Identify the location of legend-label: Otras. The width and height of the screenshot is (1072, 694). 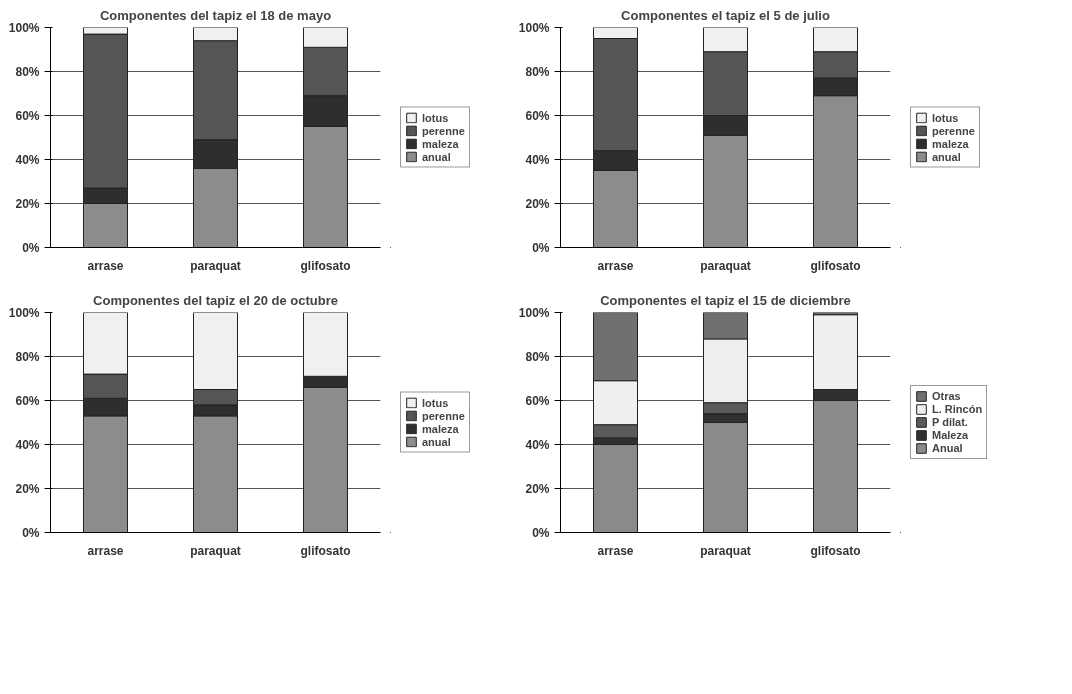
(946, 396).